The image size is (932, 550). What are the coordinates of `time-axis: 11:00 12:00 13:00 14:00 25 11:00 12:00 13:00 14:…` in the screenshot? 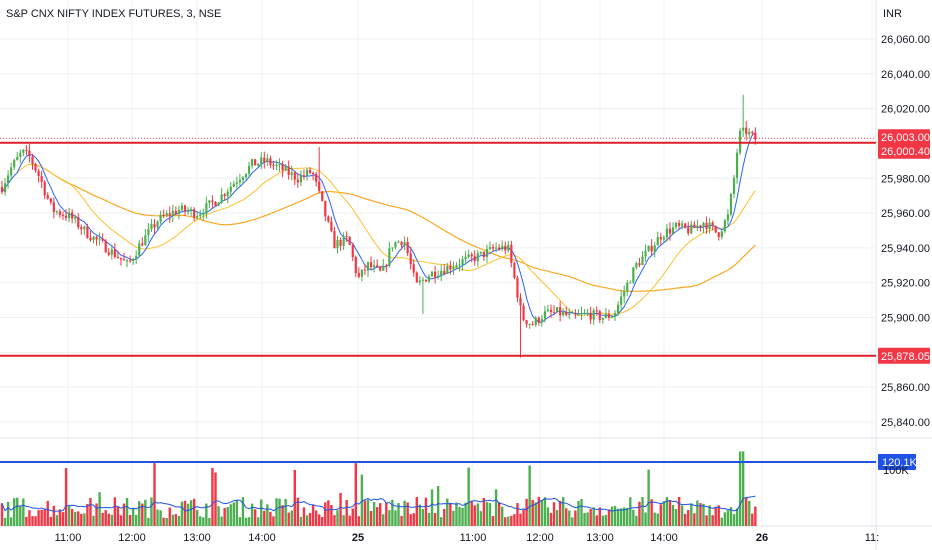 It's located at (467, 538).